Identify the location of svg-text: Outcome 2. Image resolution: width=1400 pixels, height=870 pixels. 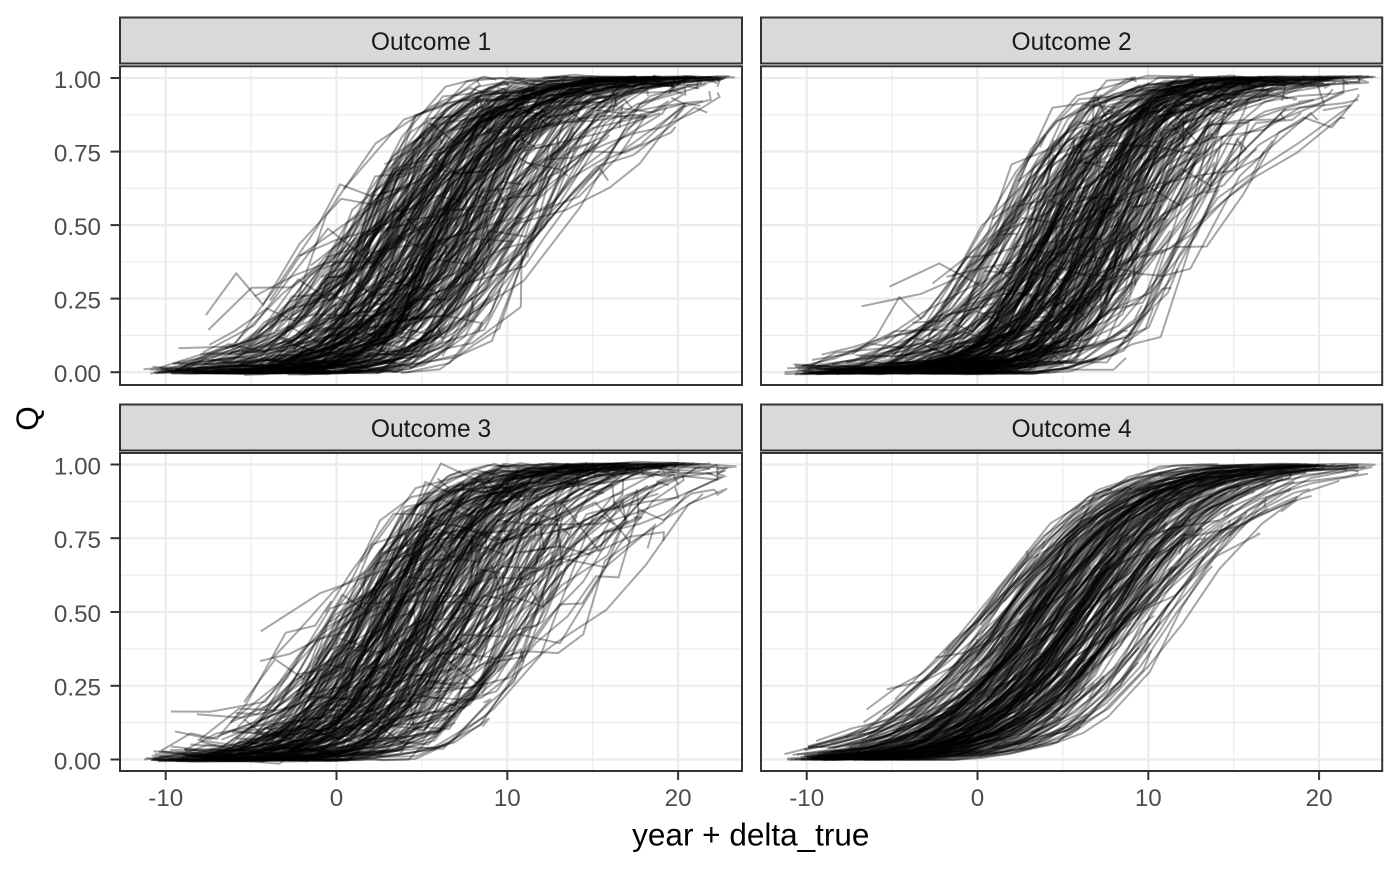
(1071, 42).